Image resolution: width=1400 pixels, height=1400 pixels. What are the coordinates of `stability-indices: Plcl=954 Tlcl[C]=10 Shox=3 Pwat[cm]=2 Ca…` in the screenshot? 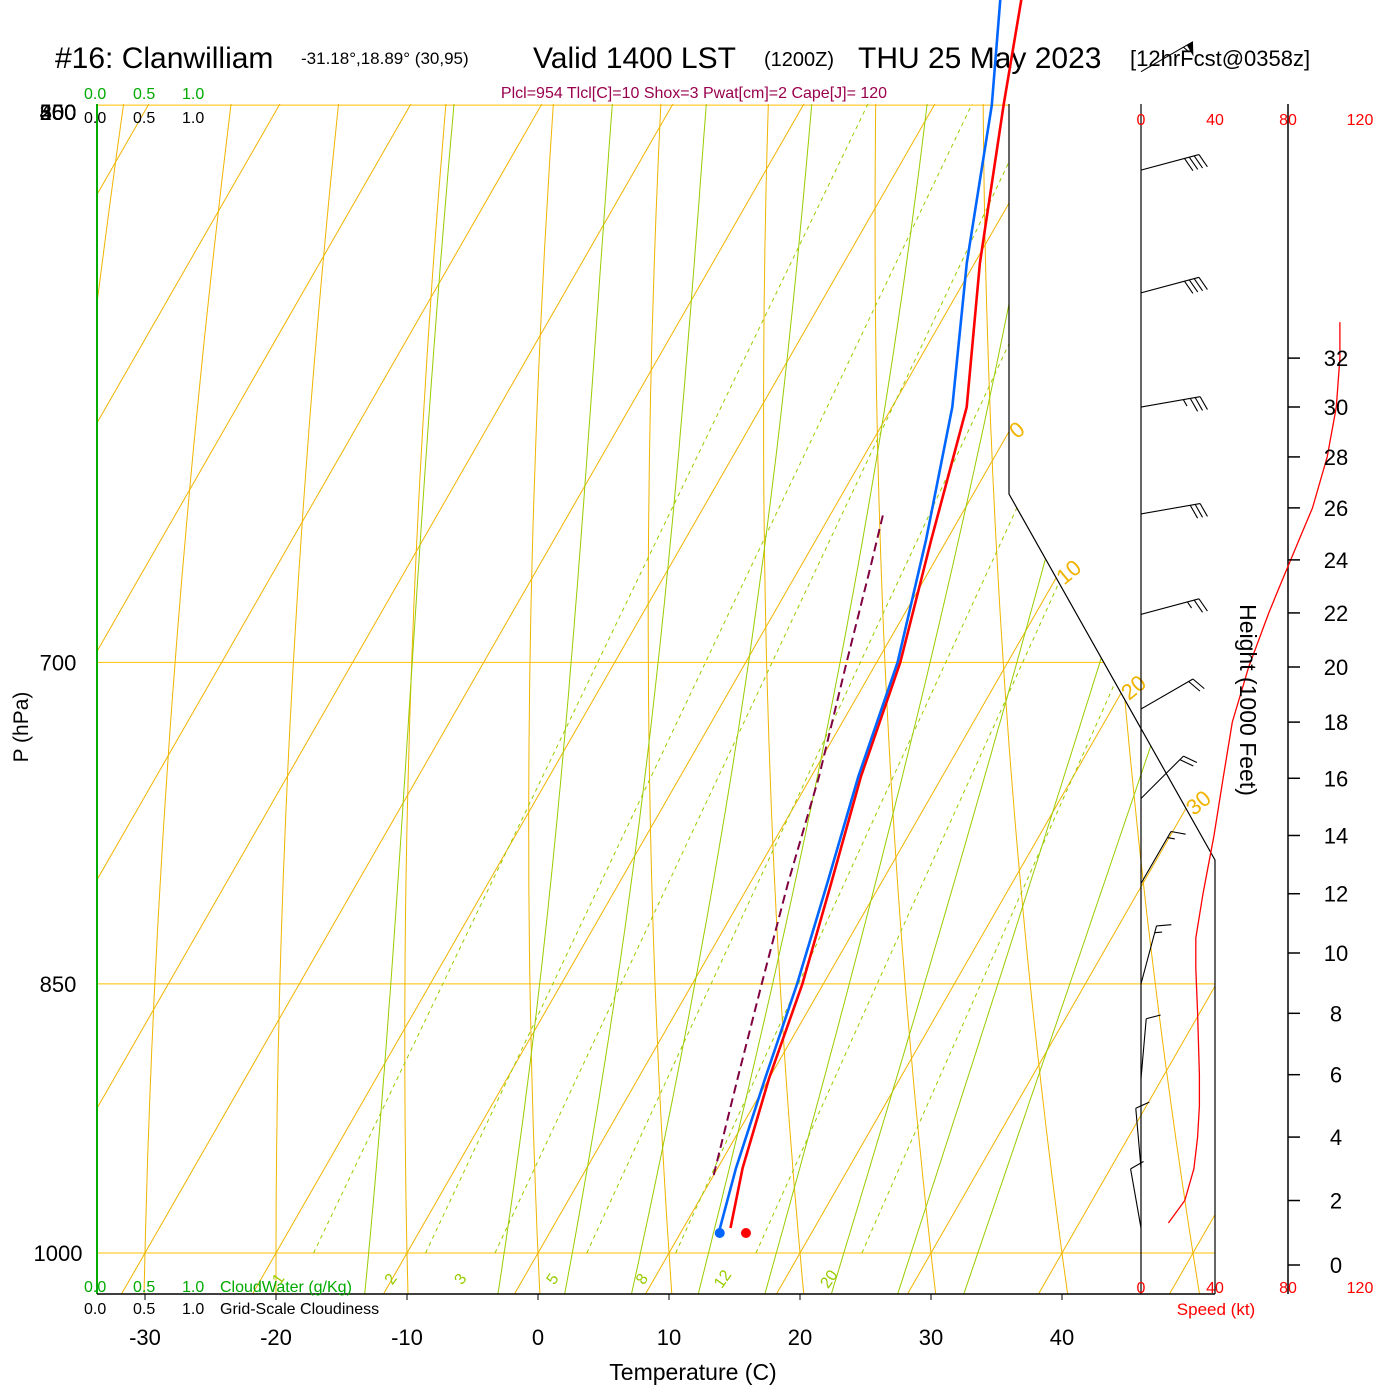 It's located at (694, 93).